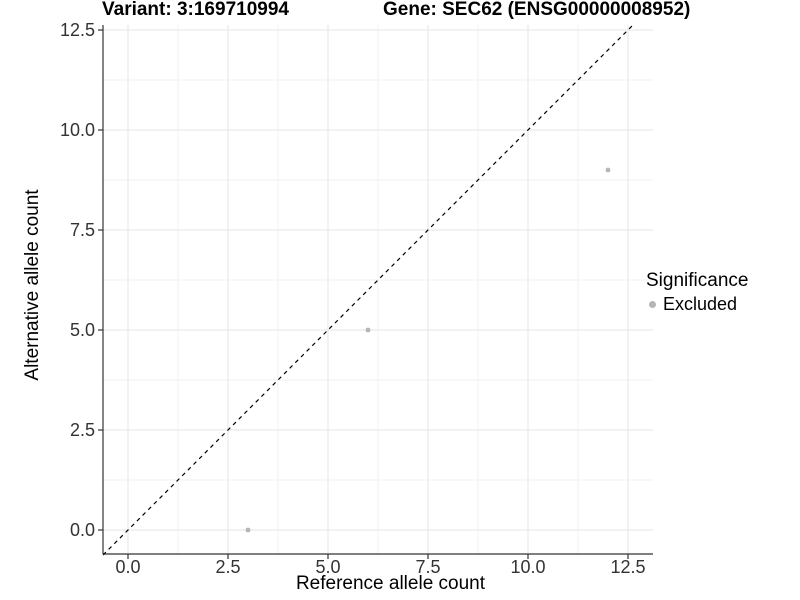  I want to click on legend-item-excluded: Excluded, so click(697, 304).